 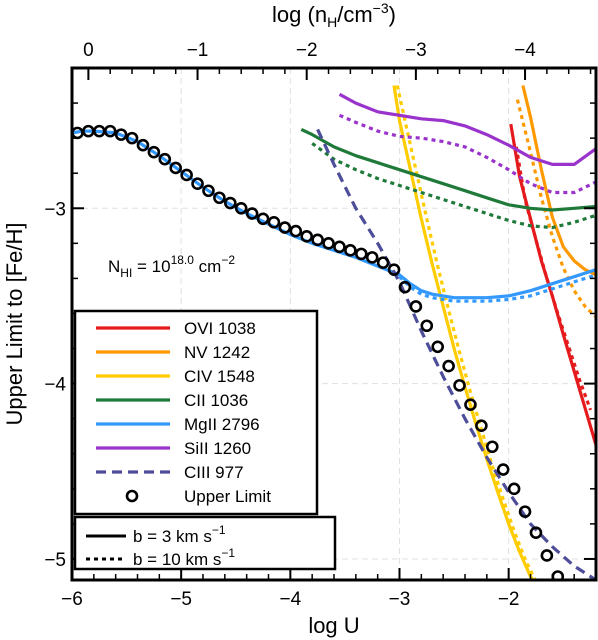 I want to click on legend-label: CIV 1548, so click(x=219, y=376).